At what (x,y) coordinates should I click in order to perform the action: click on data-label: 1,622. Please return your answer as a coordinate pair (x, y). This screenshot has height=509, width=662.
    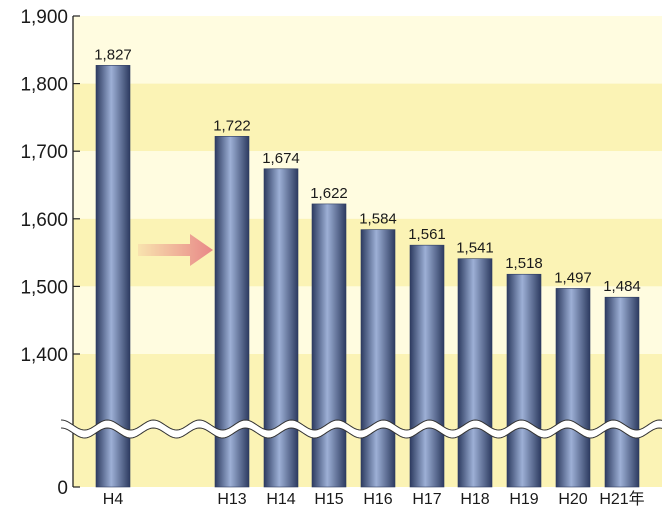
    Looking at the image, I should click on (329, 193).